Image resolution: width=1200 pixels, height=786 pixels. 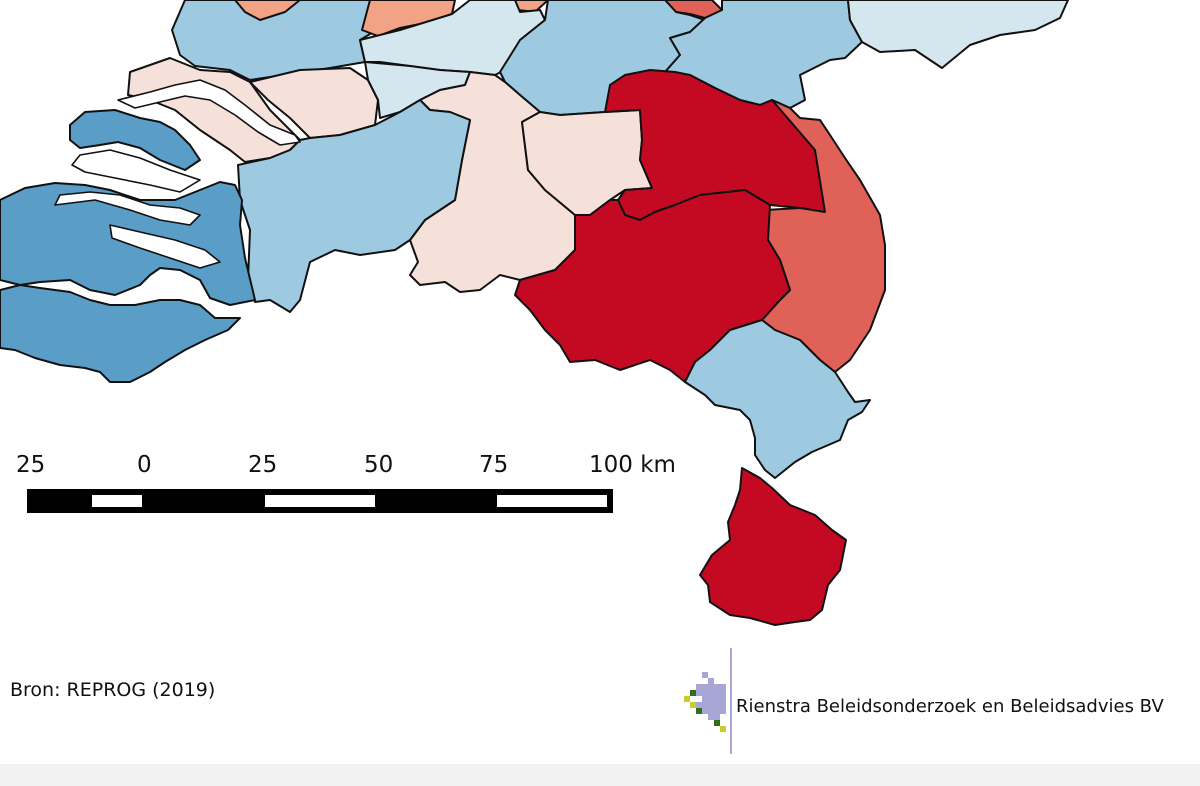 I want to click on region-dark-red-south, so click(x=773, y=546).